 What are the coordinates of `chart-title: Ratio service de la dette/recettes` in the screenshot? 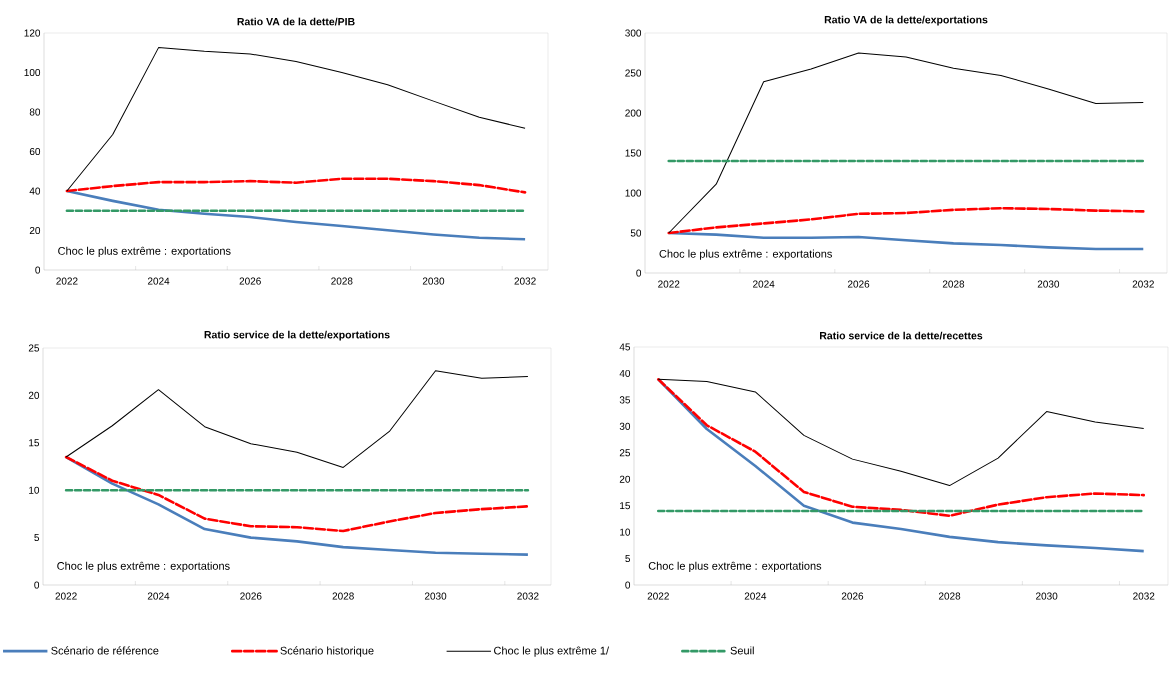 It's located at (901, 335).